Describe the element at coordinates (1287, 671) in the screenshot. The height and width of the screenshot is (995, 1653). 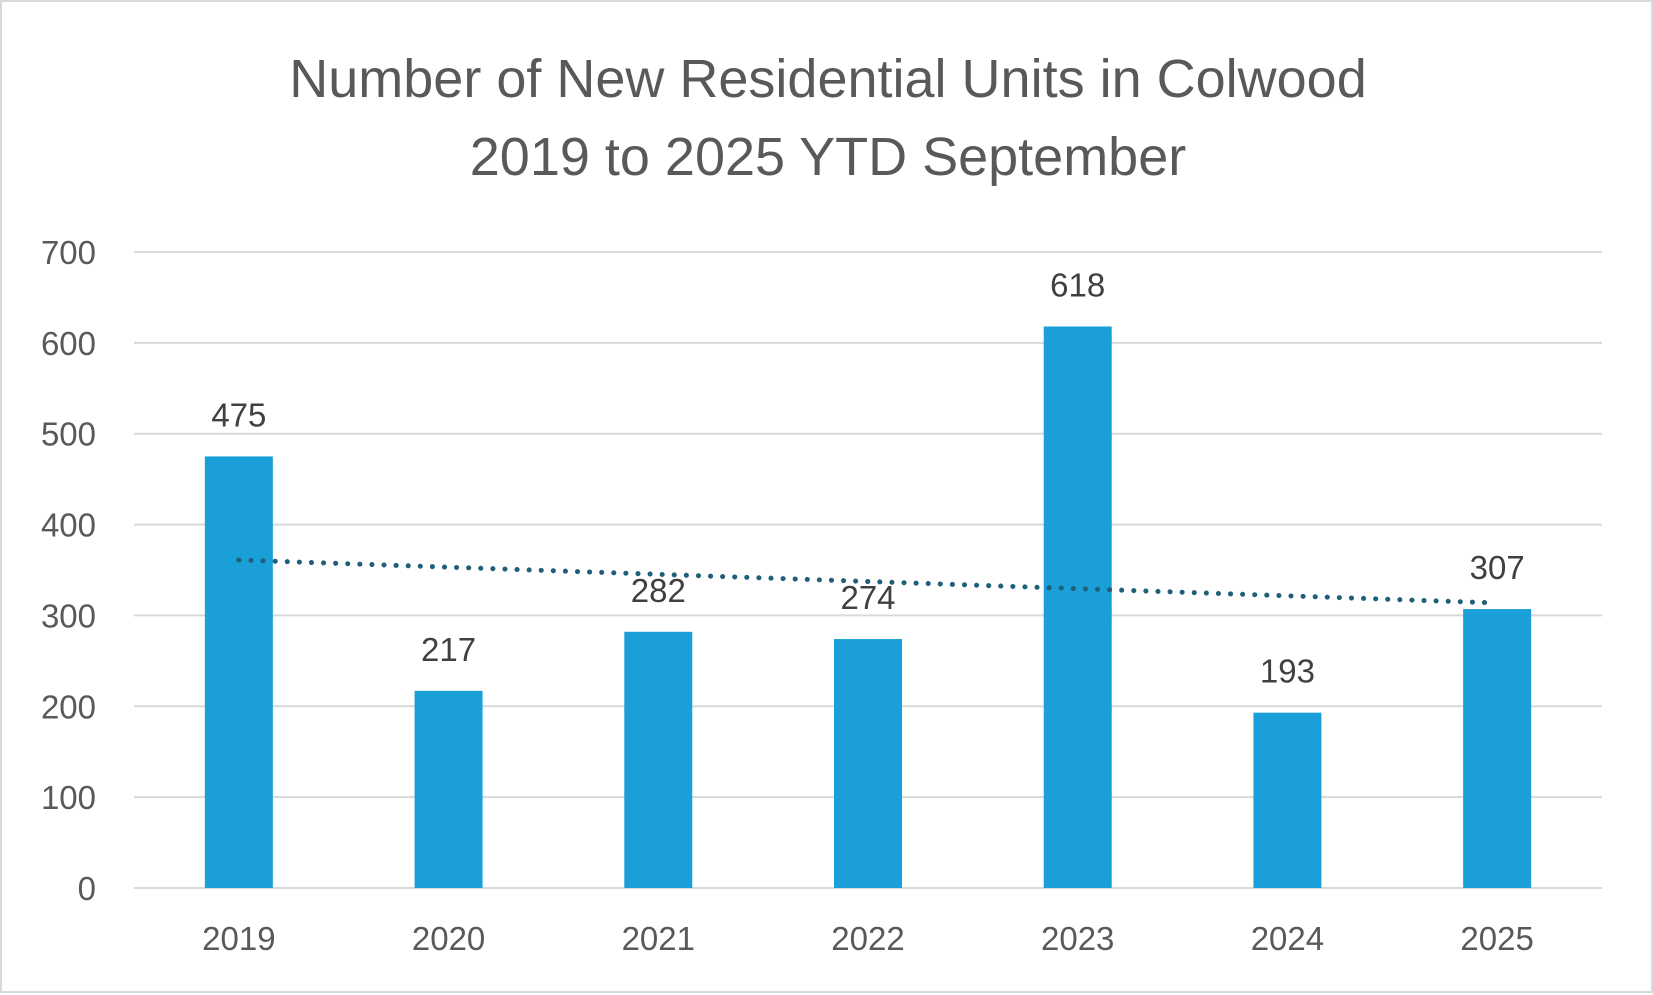
I see `data-label-2024: 193` at that location.